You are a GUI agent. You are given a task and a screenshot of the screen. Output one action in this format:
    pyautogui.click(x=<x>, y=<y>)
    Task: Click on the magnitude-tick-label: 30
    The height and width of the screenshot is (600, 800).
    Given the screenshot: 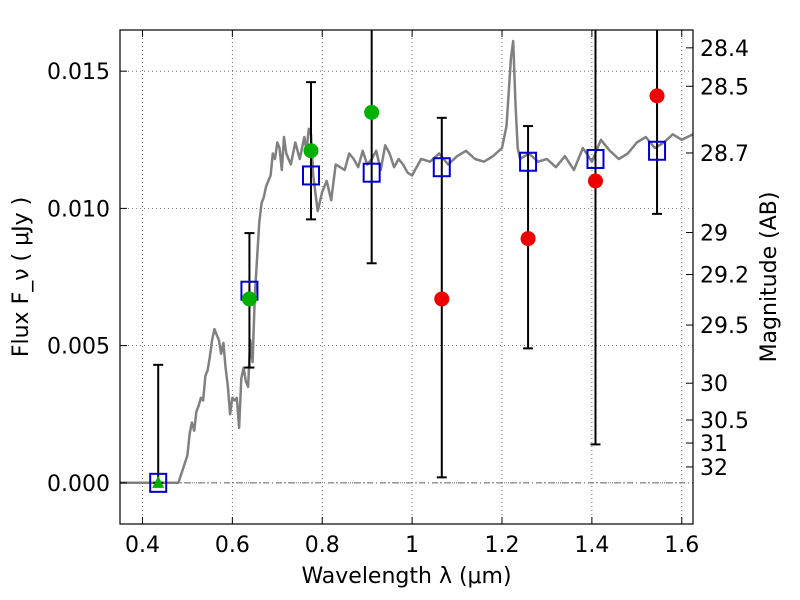 What is the action you would take?
    pyautogui.click(x=714, y=384)
    